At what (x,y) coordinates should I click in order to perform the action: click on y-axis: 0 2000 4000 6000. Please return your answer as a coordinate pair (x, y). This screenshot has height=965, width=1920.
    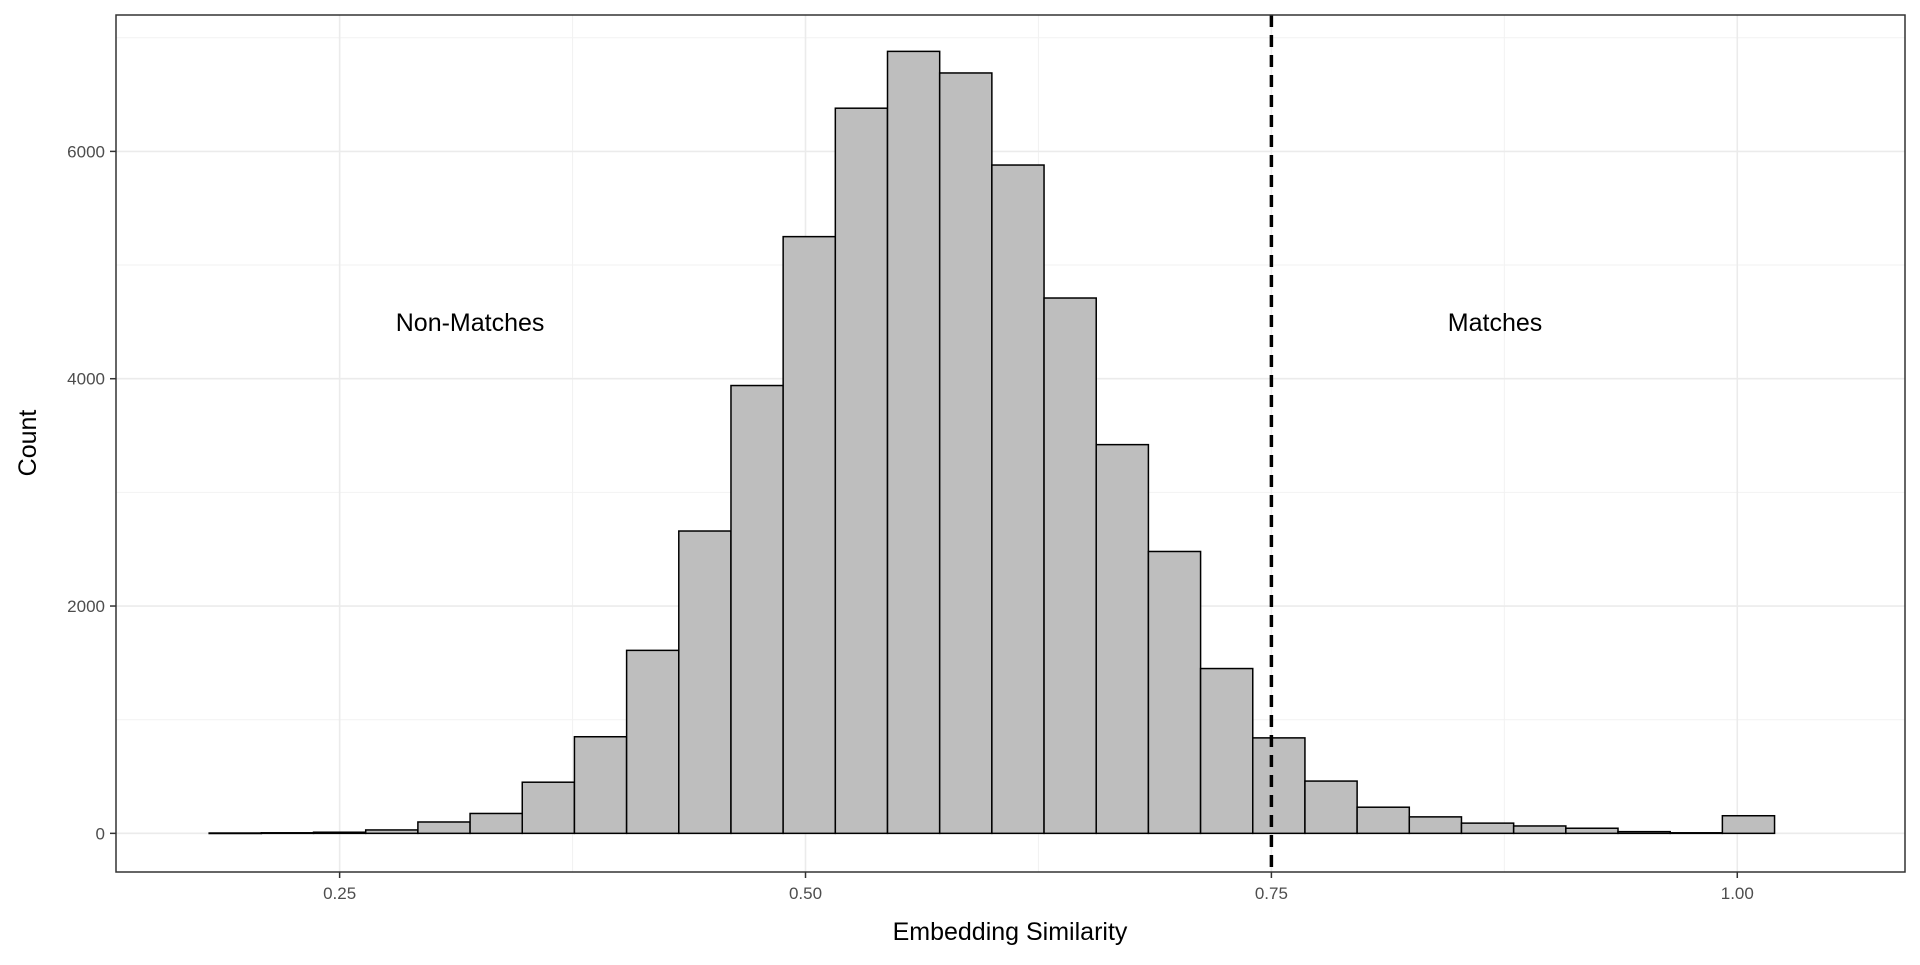
    Looking at the image, I should click on (91, 492).